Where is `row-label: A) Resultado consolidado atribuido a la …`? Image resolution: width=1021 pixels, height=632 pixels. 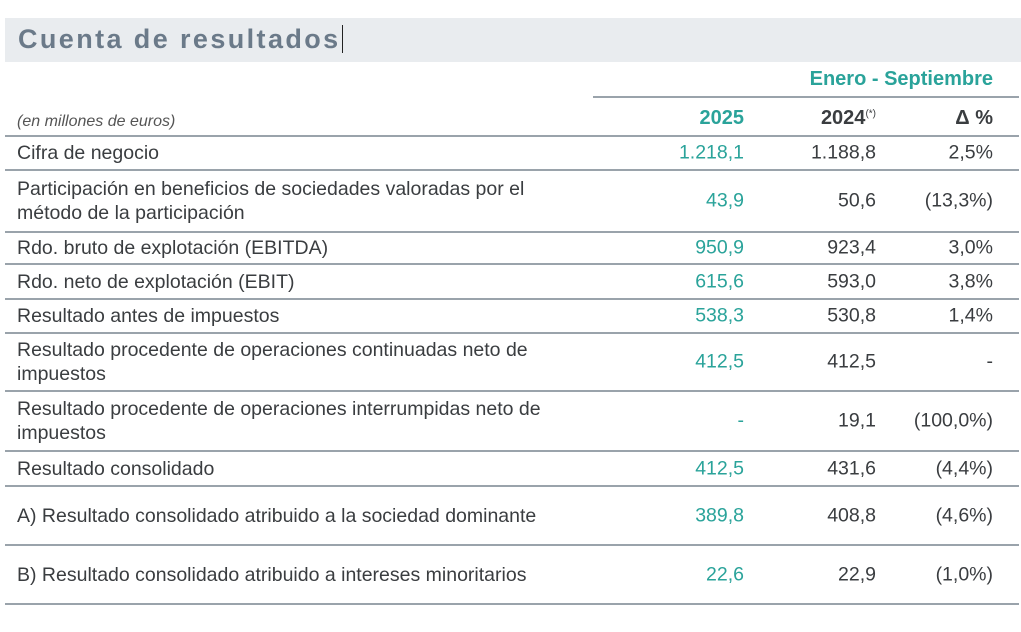 row-label: A) Resultado consolidado atribuido a la … is located at coordinates (277, 515).